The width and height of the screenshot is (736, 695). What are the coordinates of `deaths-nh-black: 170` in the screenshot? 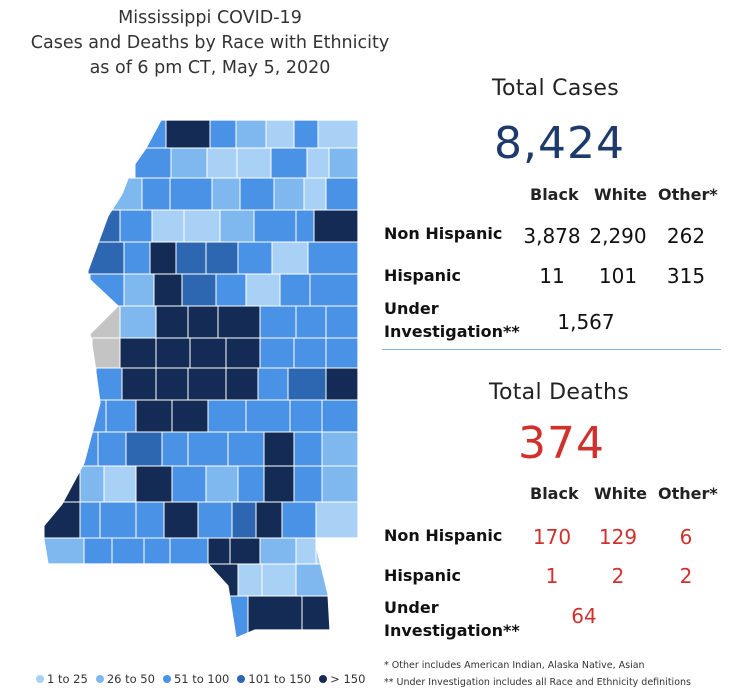 It's located at (552, 537).